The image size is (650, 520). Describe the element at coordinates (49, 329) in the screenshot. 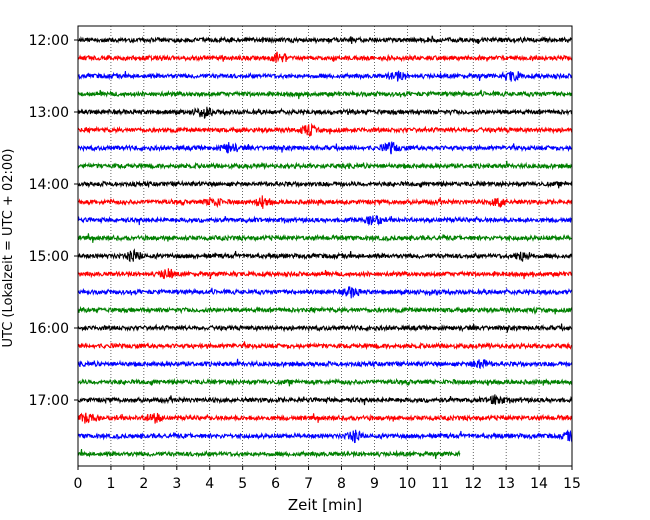

I see `y-tick-label: 16:00` at that location.